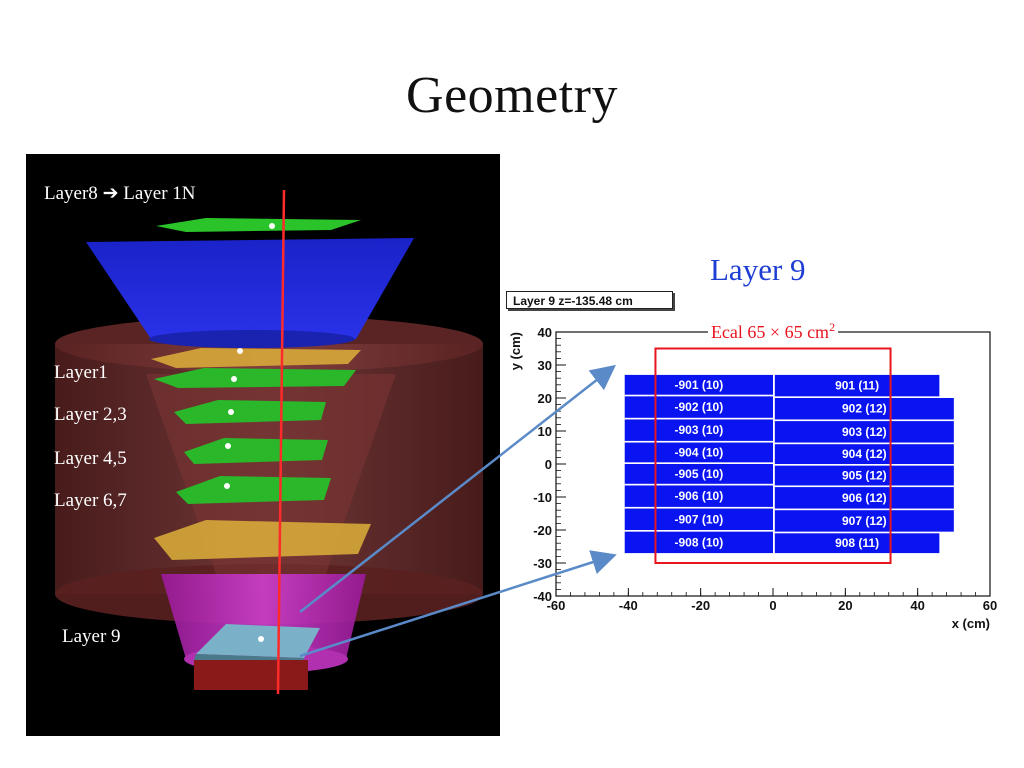 The image size is (1024, 768). I want to click on x-tick-label: 40, so click(917, 605).